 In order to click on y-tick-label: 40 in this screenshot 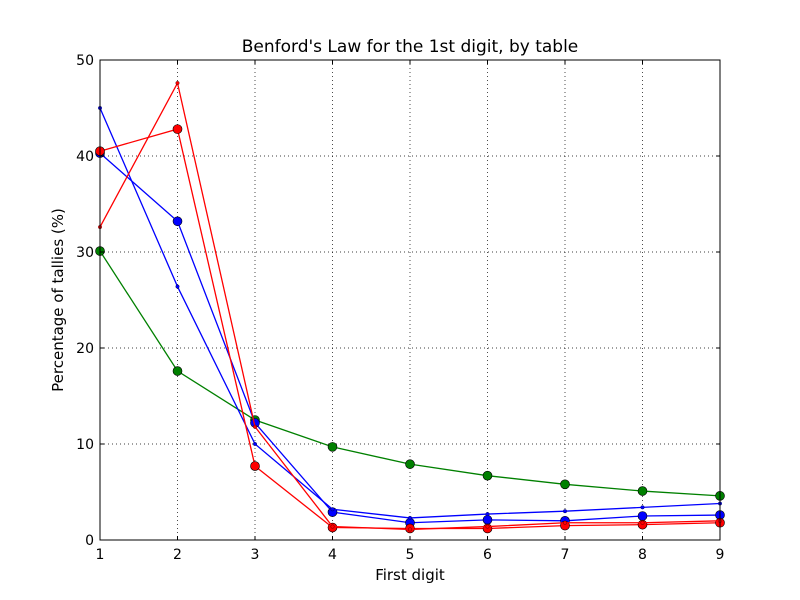, I will do `click(85, 157)`.